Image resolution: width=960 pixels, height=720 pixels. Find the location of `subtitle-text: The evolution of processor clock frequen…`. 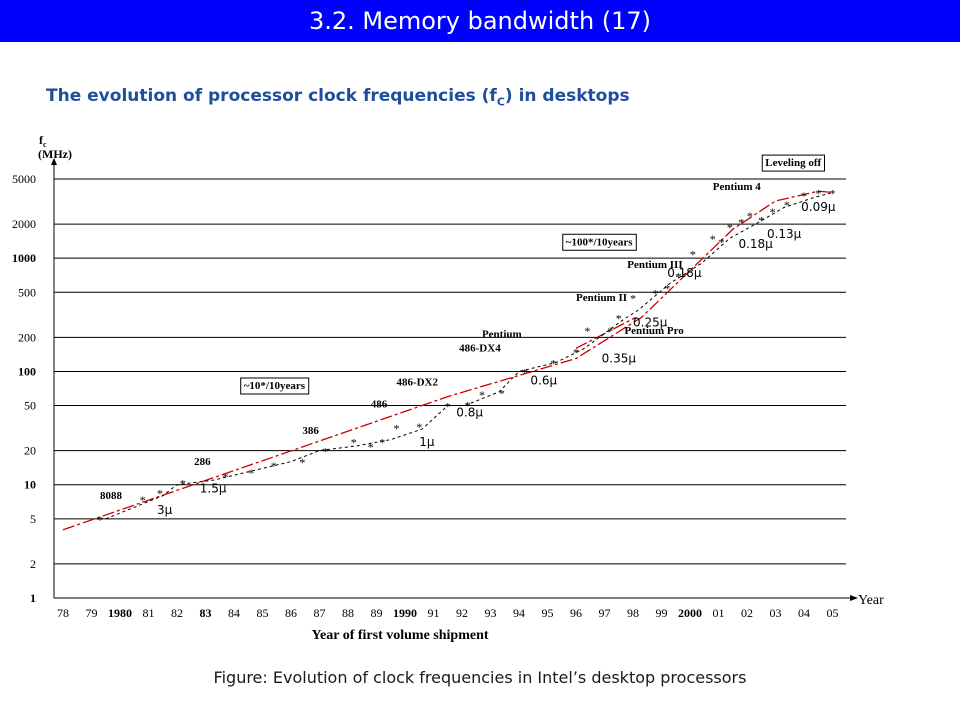

subtitle-text: The evolution of processor clock frequen… is located at coordinates (271, 96).